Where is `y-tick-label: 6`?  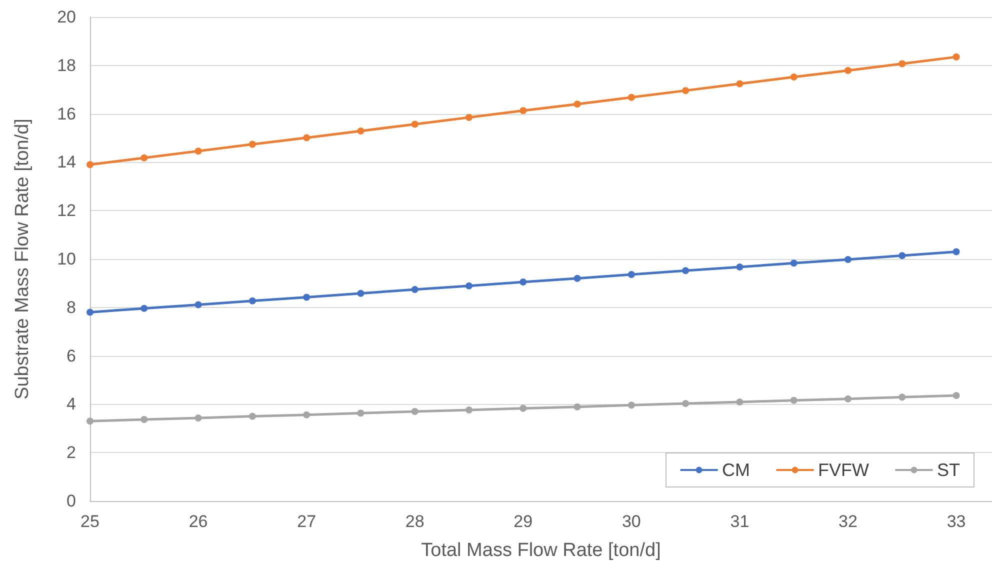
y-tick-label: 6 is located at coordinates (71, 356).